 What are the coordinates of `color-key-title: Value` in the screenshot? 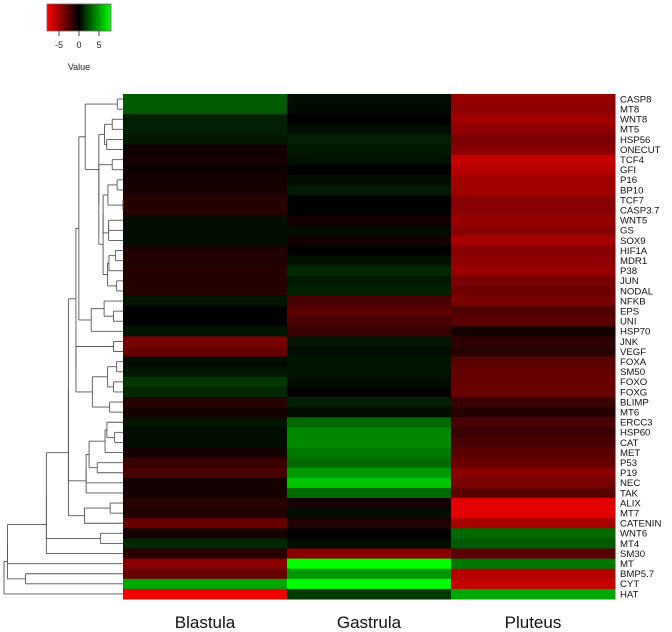 It's located at (79, 67).